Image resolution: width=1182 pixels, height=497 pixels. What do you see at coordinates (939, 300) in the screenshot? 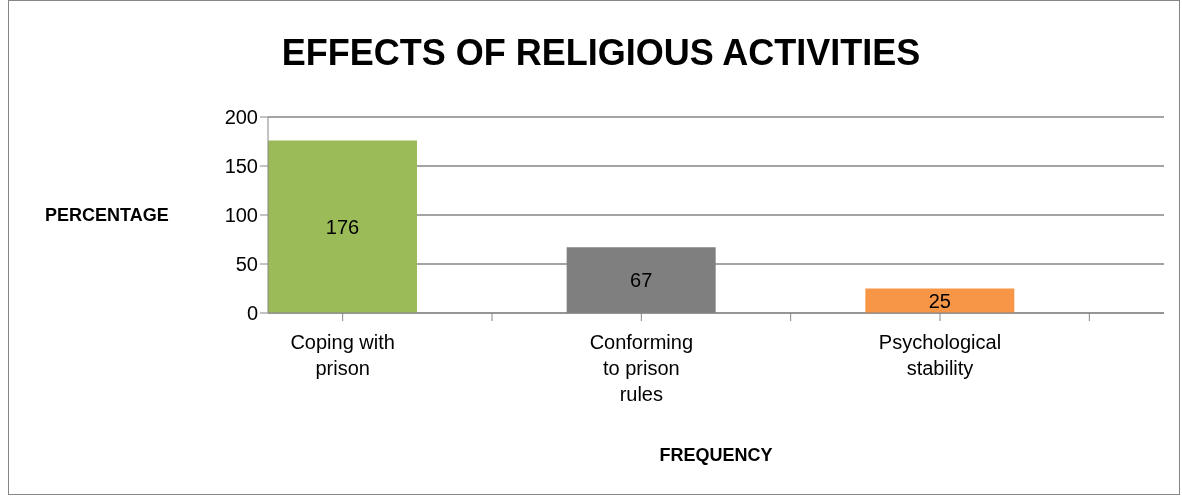
I see `data-label: 25` at bounding box center [939, 300].